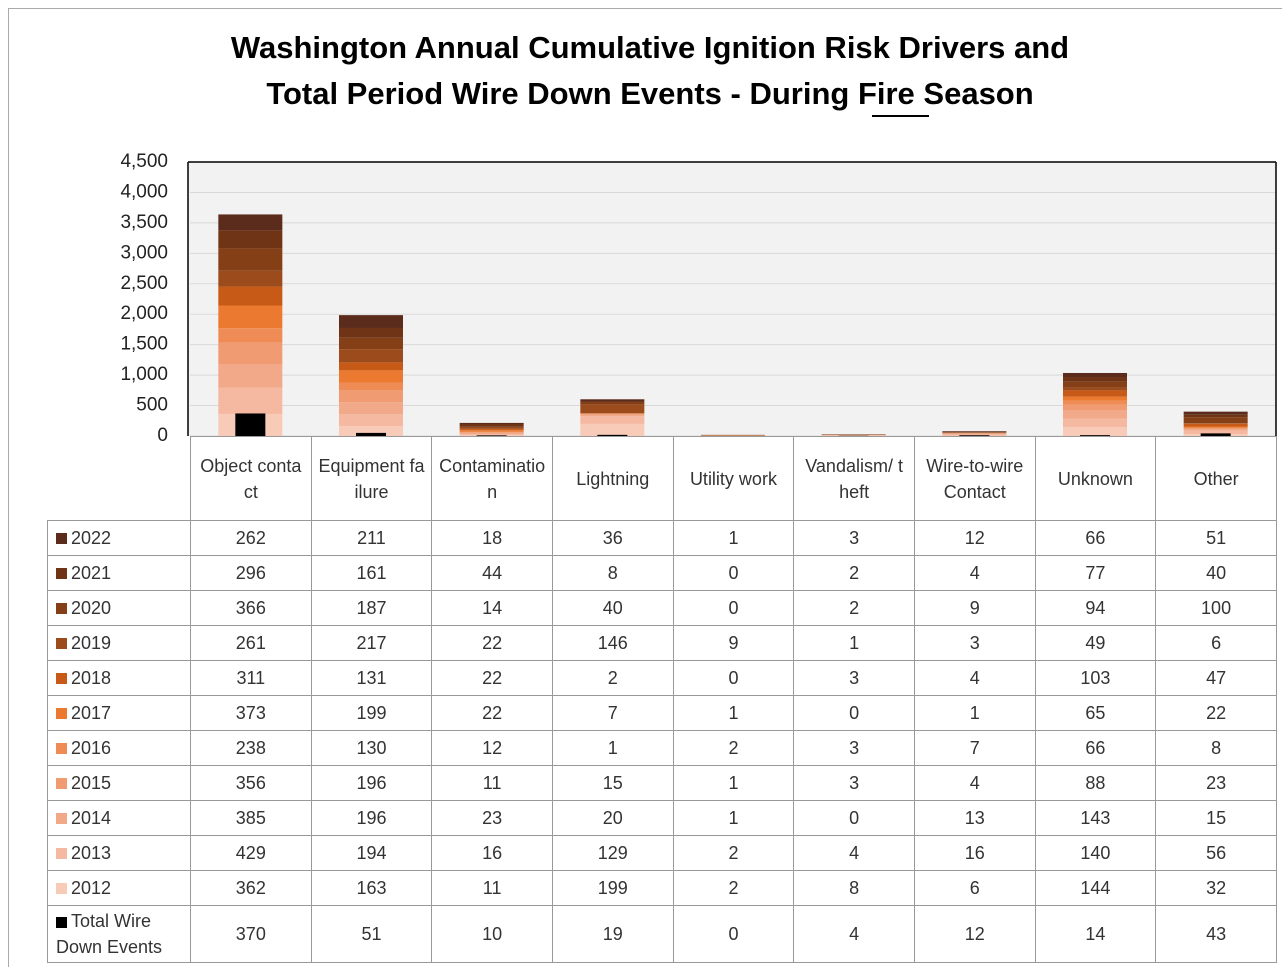  I want to click on value-cell: 356, so click(251, 783).